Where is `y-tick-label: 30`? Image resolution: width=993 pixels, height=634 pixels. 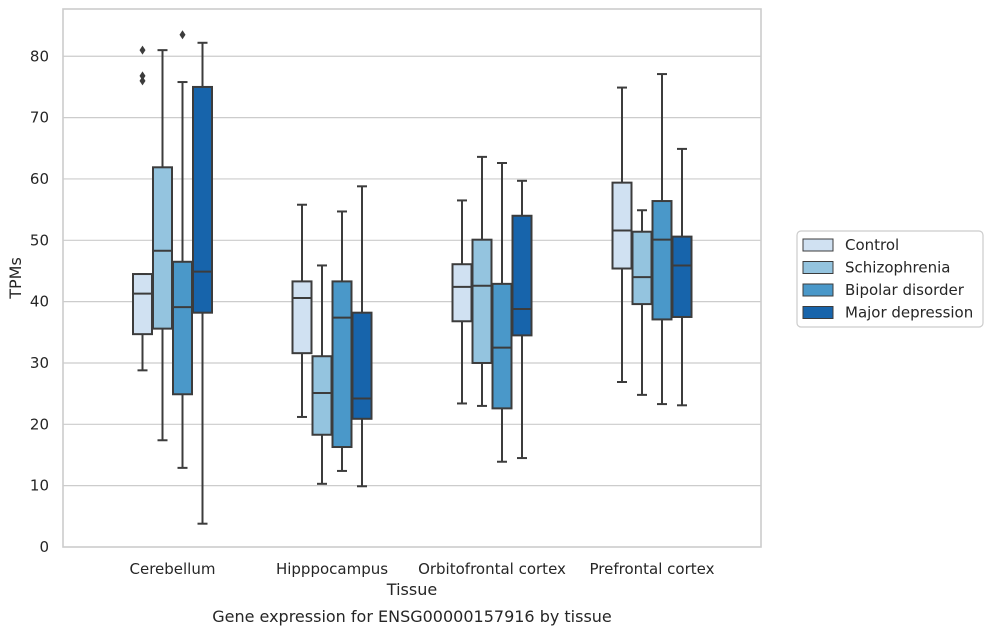
y-tick-label: 30 is located at coordinates (39, 363).